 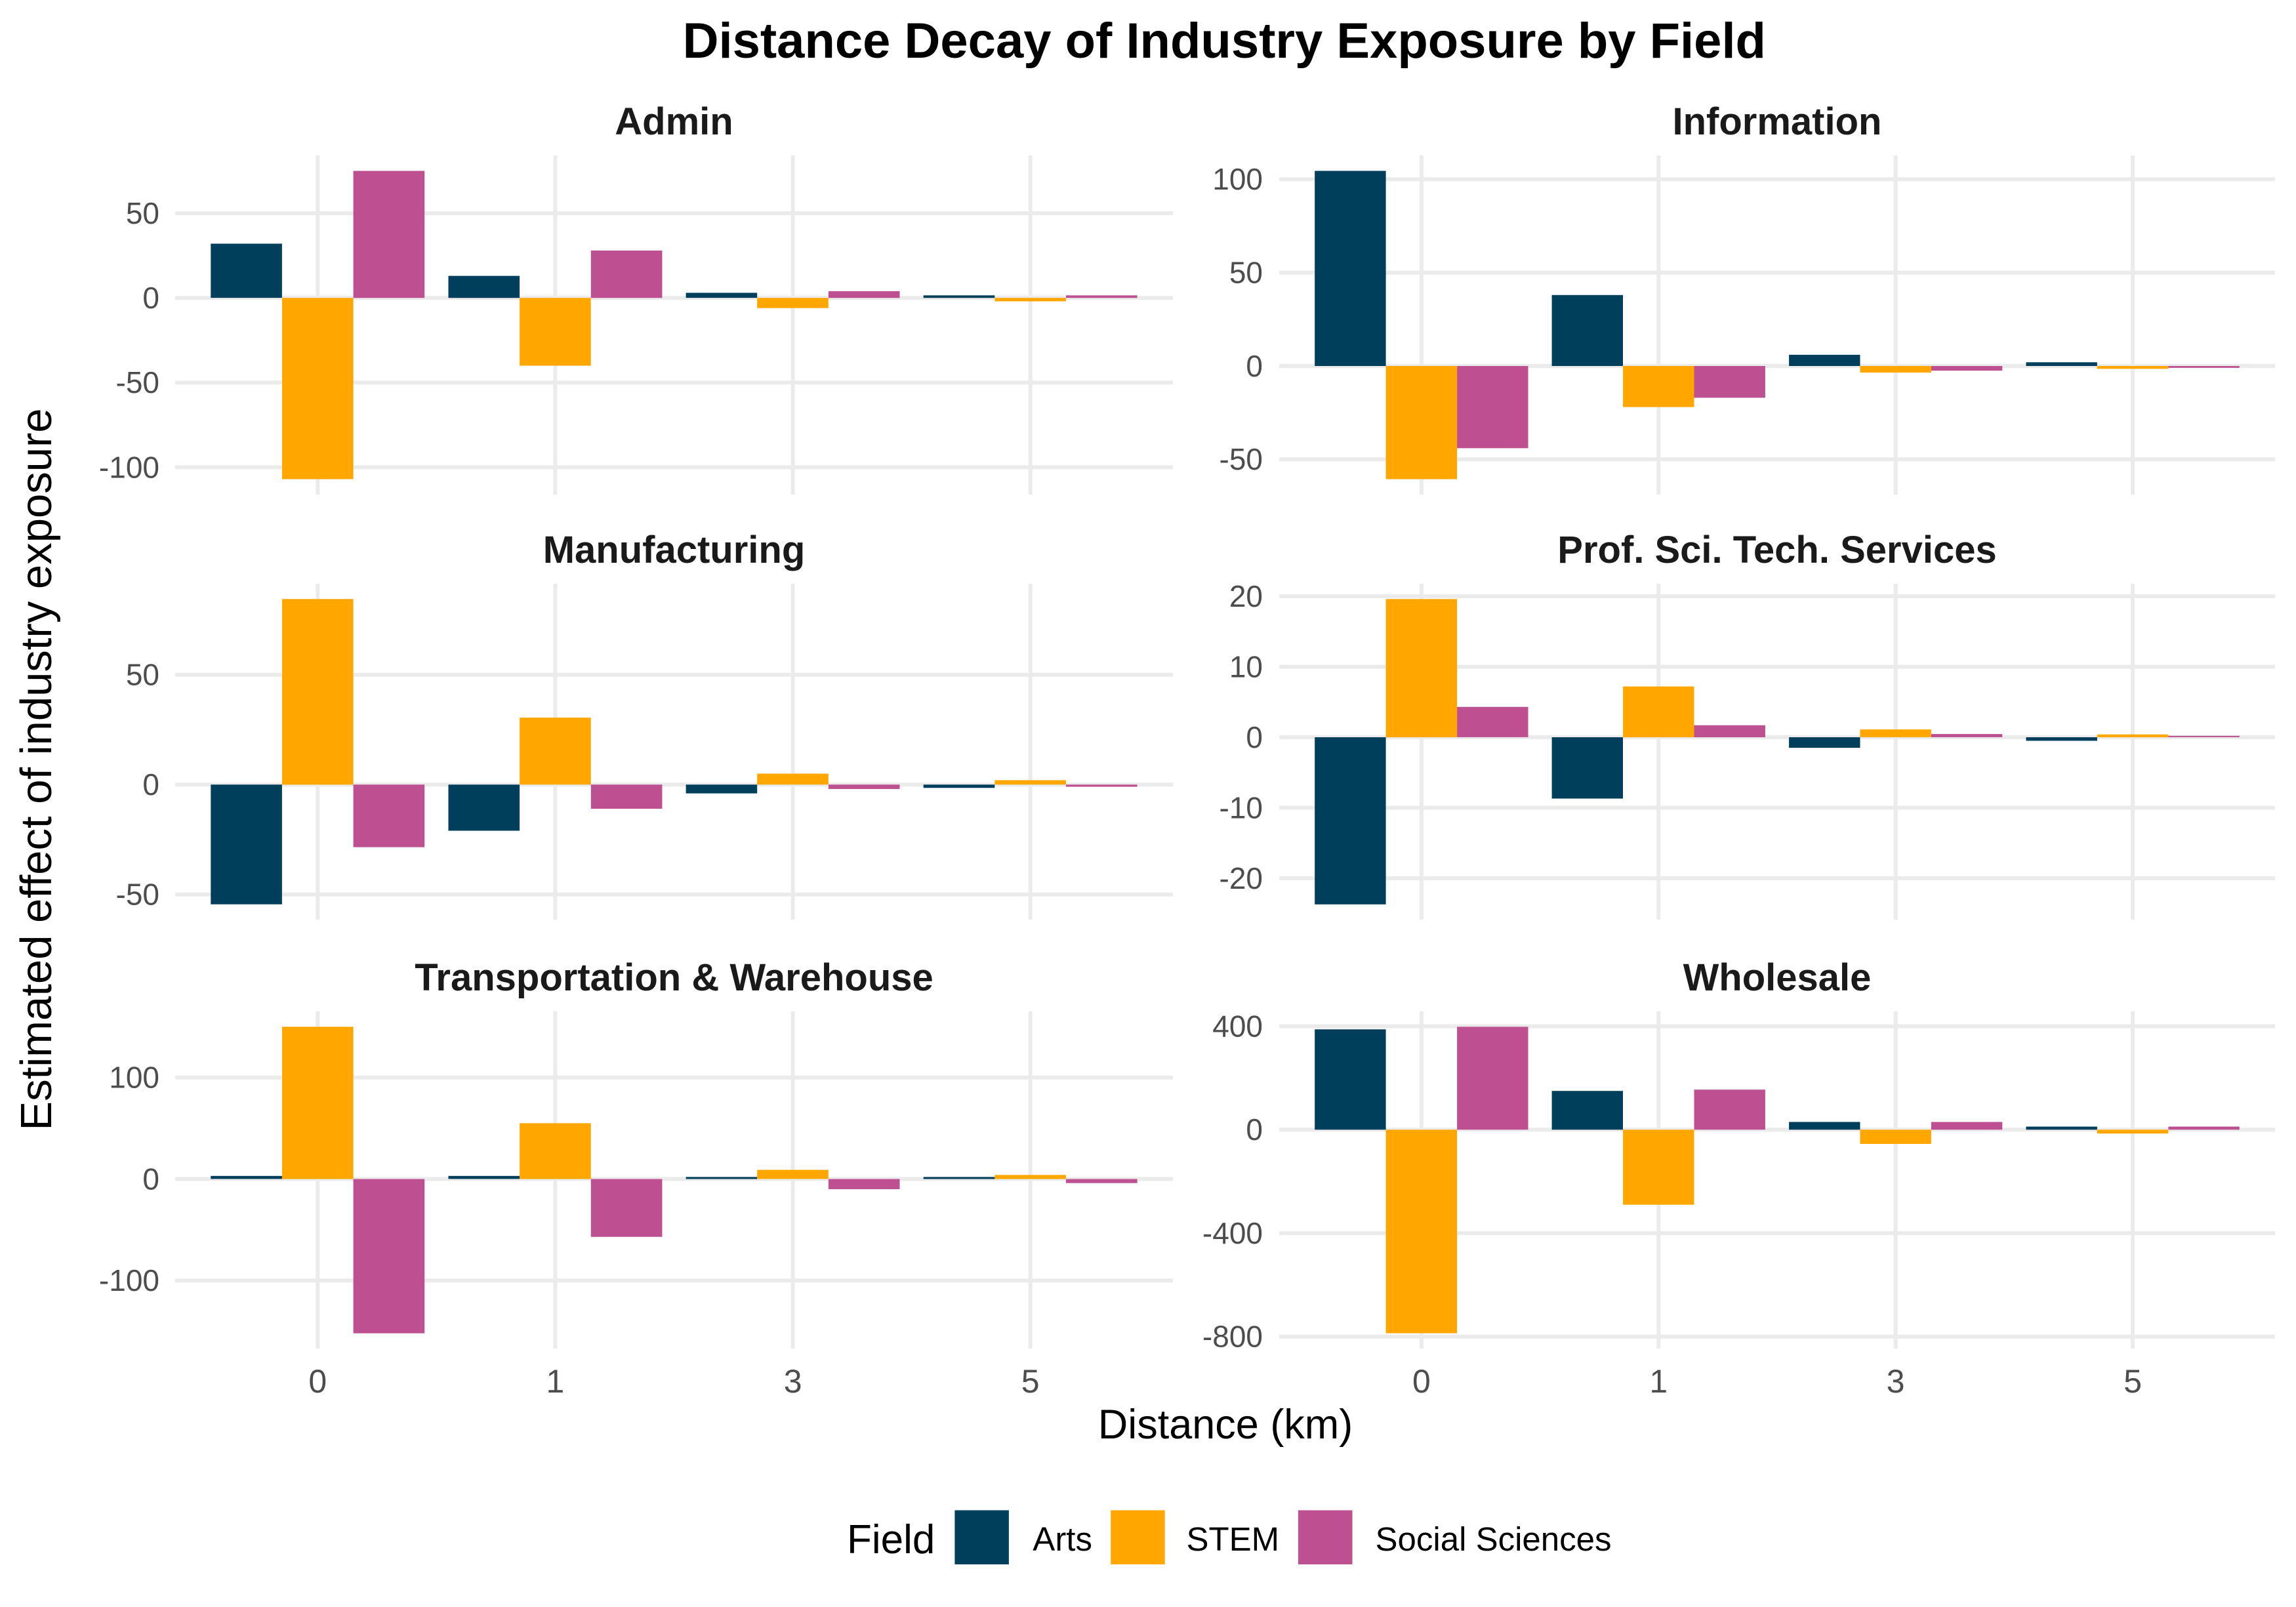 What do you see at coordinates (1246, 666) in the screenshot?
I see `svg-text: 10` at bounding box center [1246, 666].